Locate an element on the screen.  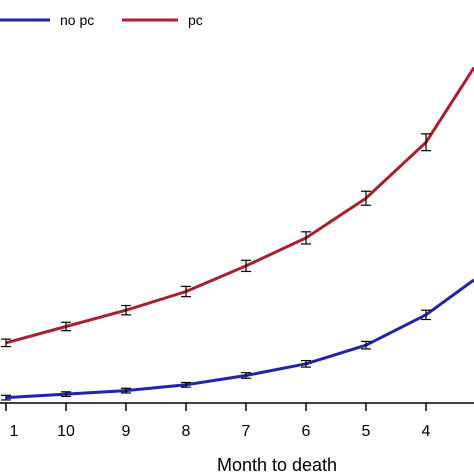
x-tick-label: 4 is located at coordinates (426, 431).